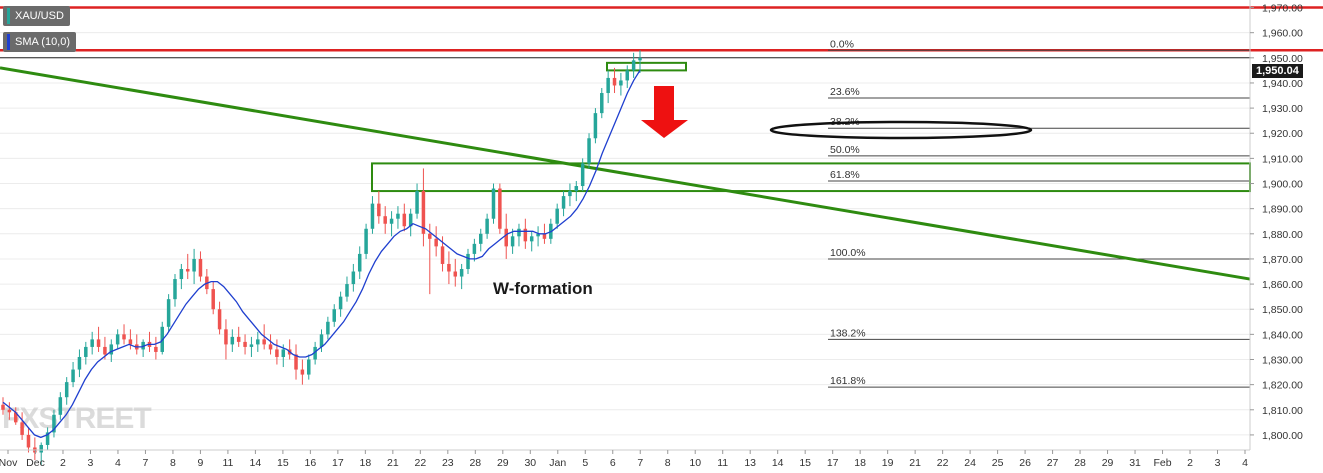  Describe the element at coordinates (1025, 463) in the screenshot. I see `x-tick-label: 26` at that location.